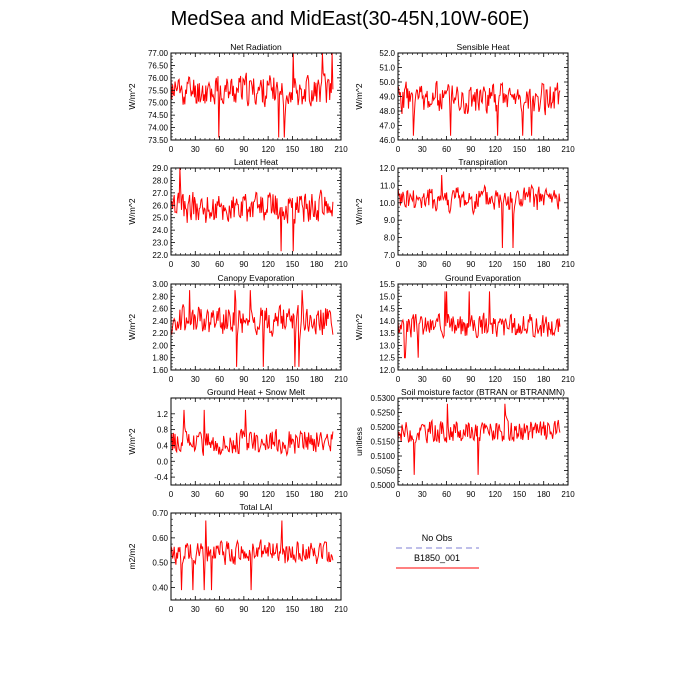 The height and width of the screenshot is (700, 700). I want to click on y-tick-label: 0.5100, so click(383, 456).